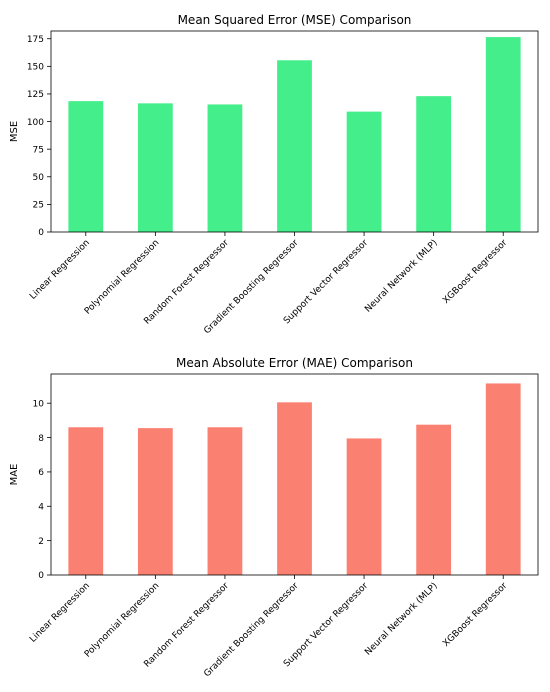  What do you see at coordinates (41, 233) in the screenshot?
I see `mse-y-tick-label-0: 0` at bounding box center [41, 233].